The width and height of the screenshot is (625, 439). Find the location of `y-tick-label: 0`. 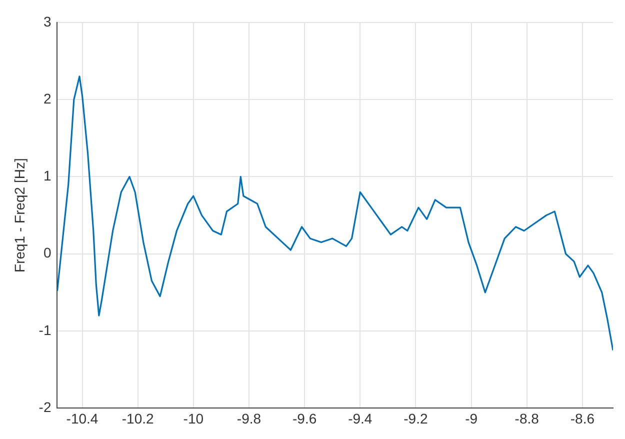

y-tick-label: 0 is located at coordinates (47, 252).